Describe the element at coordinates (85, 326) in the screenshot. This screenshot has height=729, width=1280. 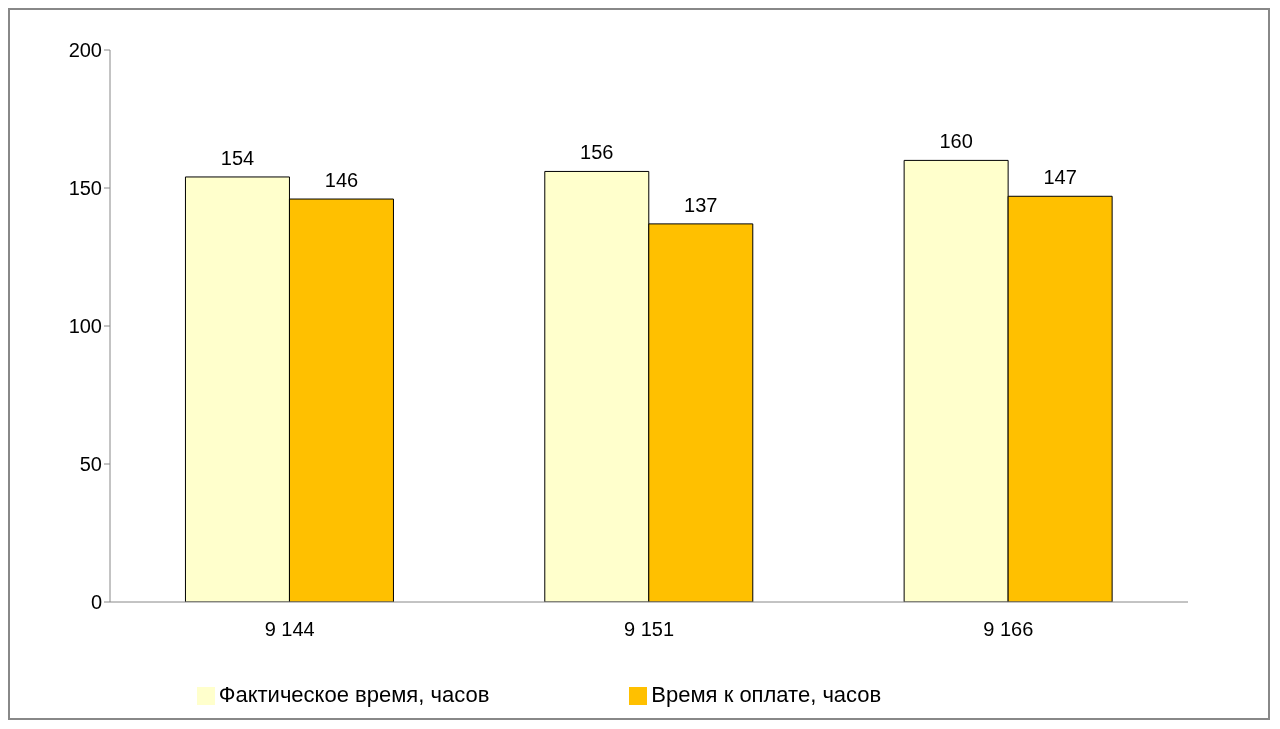
I see `y-tick-label: 100` at that location.